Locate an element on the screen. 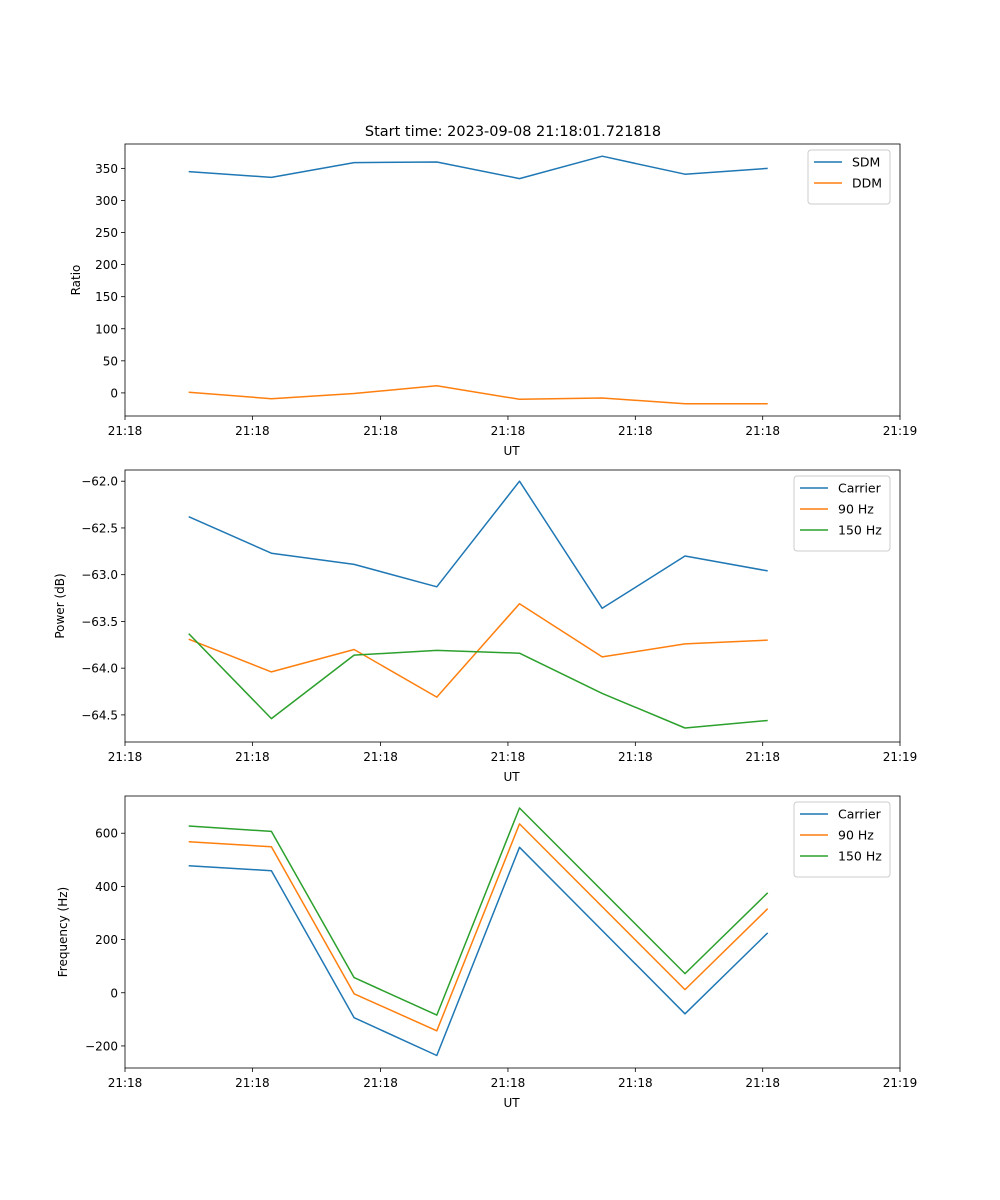 This screenshot has height=1200, width=1000. y-tick-label: −64.5 is located at coordinates (99, 715).